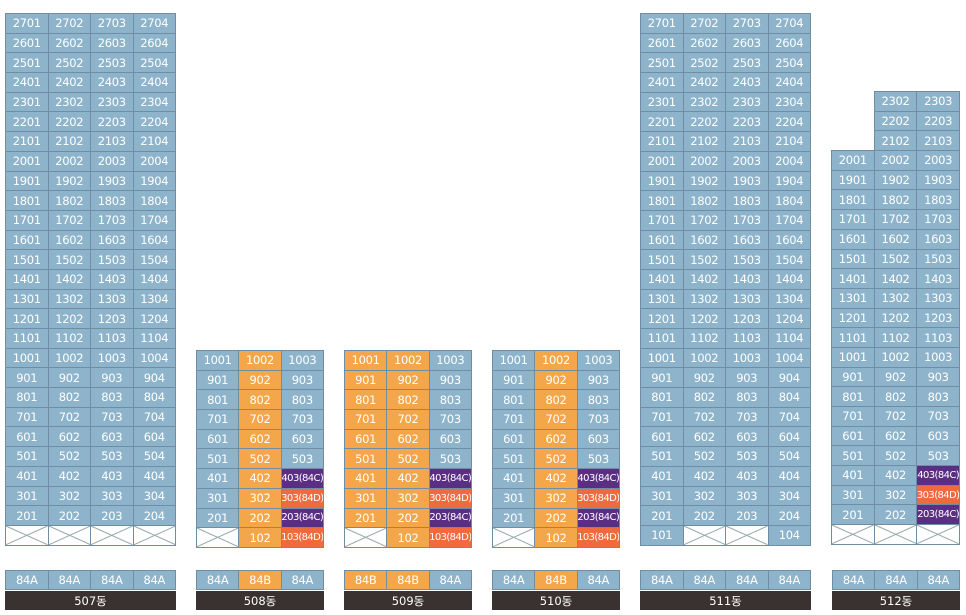  Describe the element at coordinates (154, 23) in the screenshot. I see `unit-cell: 2704` at that location.